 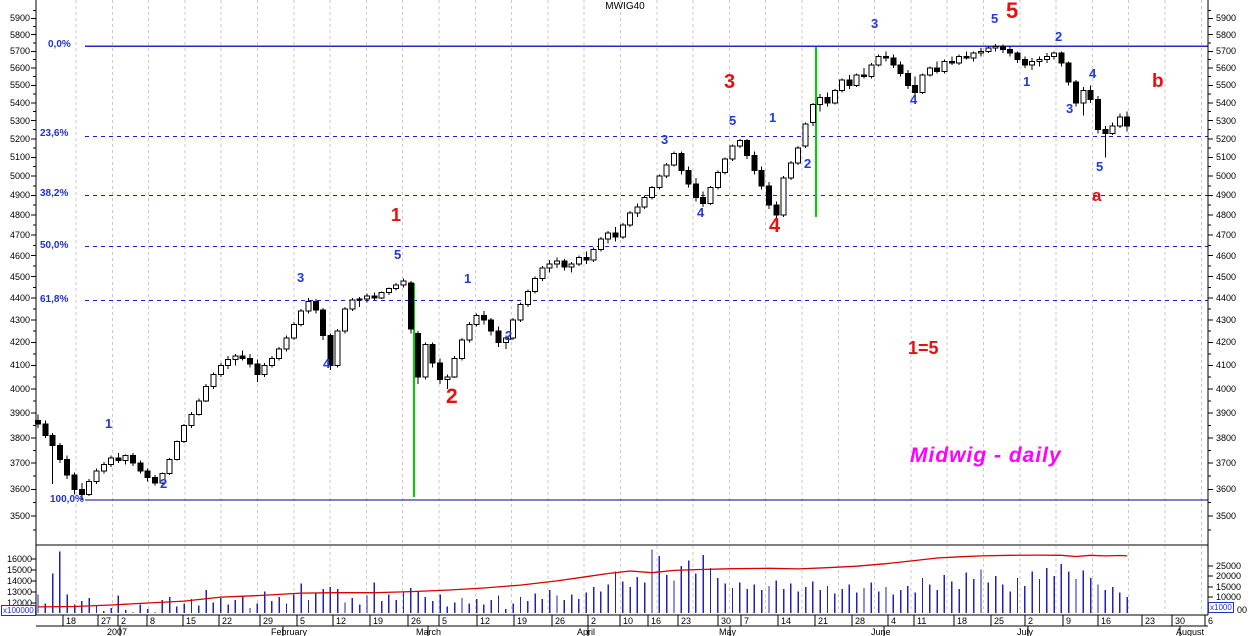 What do you see at coordinates (522, 621) in the screenshot?
I see `x-axis-day-label: 19` at bounding box center [522, 621].